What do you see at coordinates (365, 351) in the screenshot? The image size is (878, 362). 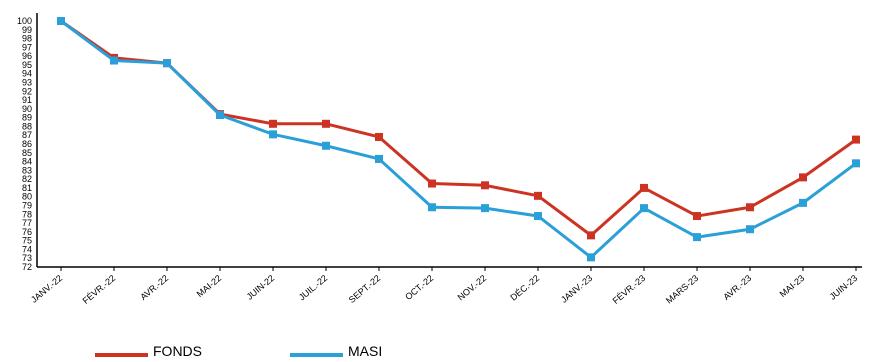 I see `legend-label-masi: MASI` at bounding box center [365, 351].